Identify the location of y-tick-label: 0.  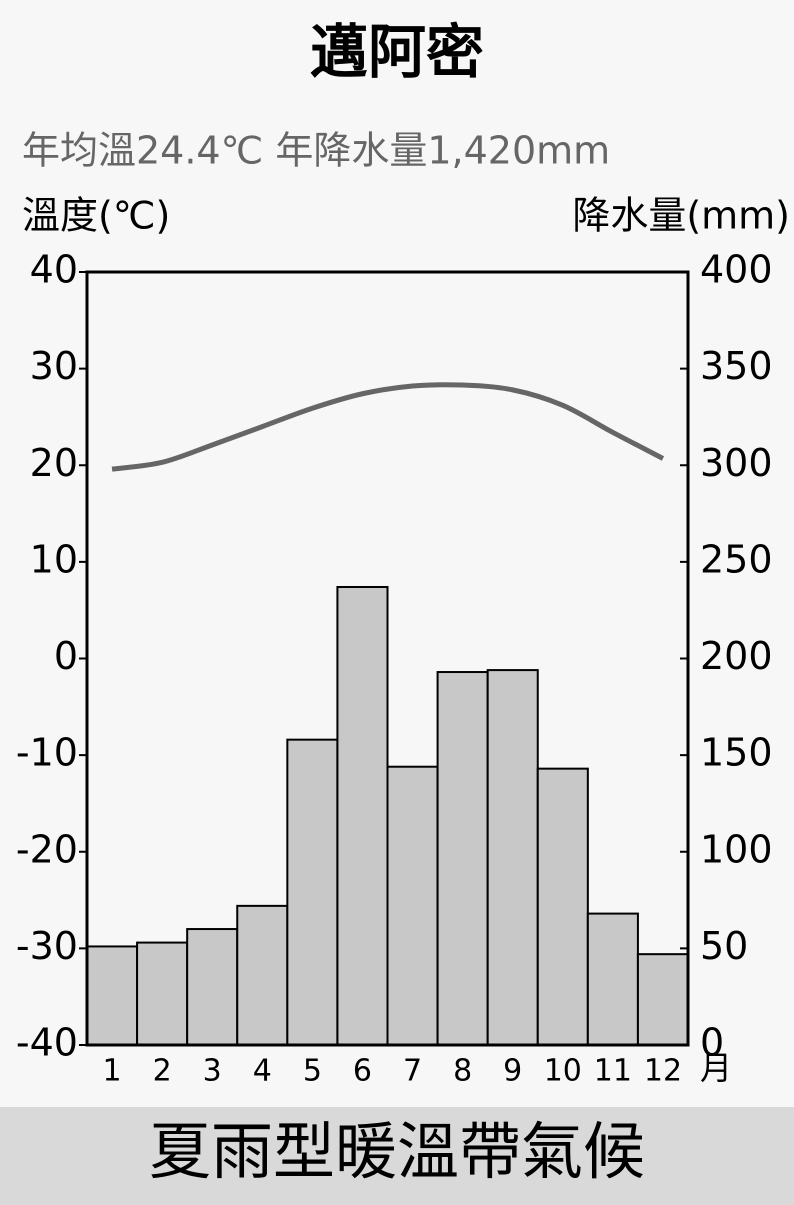
(66, 656).